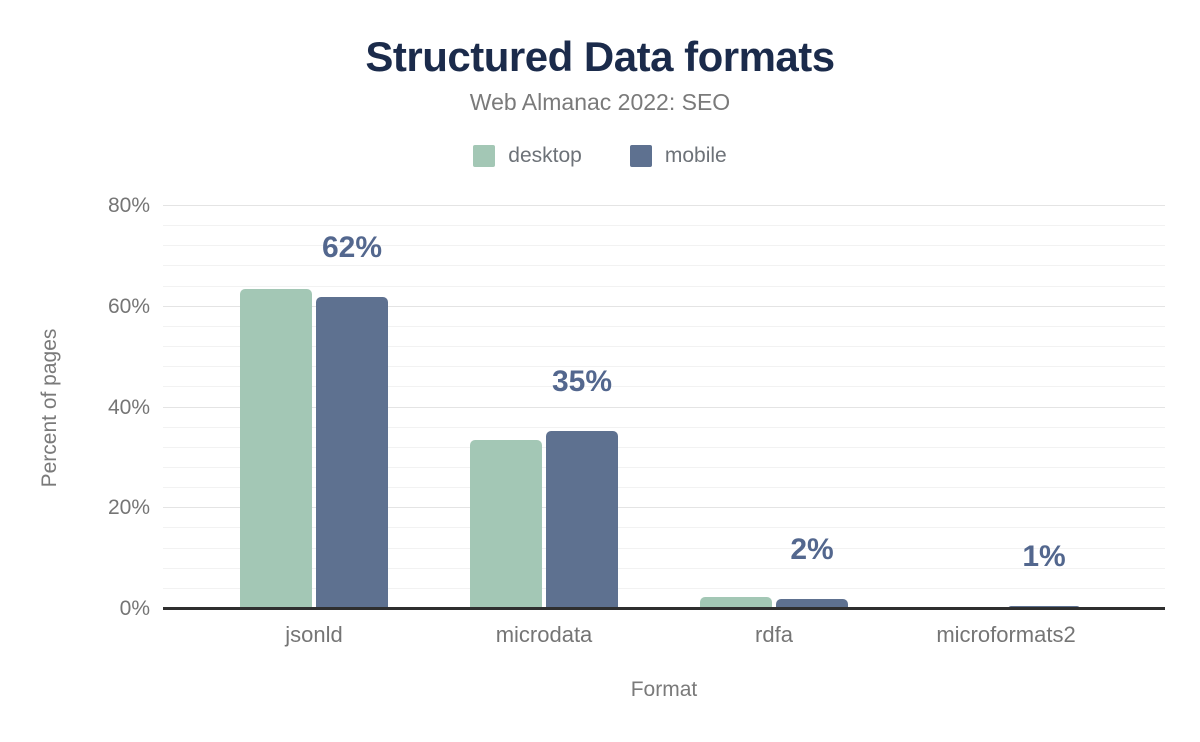 Image resolution: width=1200 pixels, height=742 pixels. I want to click on legend-label: mobile, so click(695, 155).